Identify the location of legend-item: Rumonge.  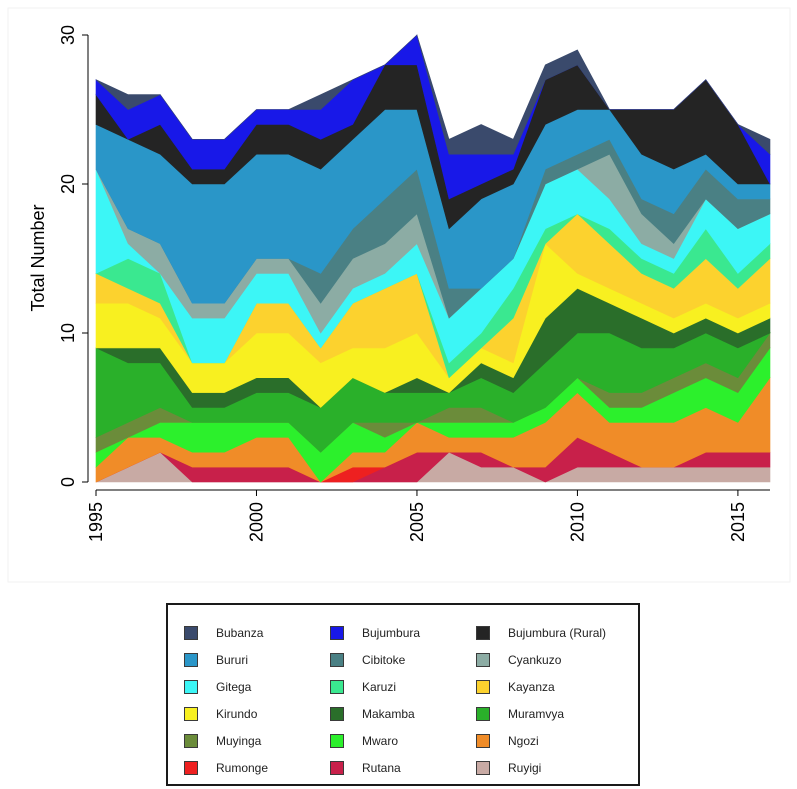
(257, 767).